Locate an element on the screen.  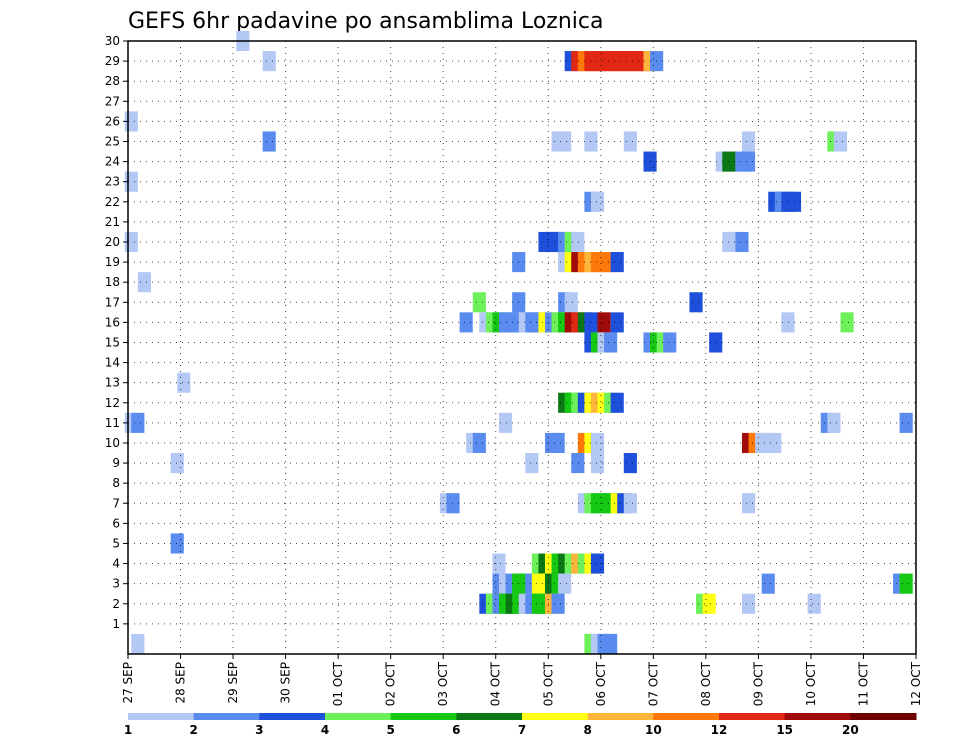
y-tick-label: 25 is located at coordinates (112, 141).